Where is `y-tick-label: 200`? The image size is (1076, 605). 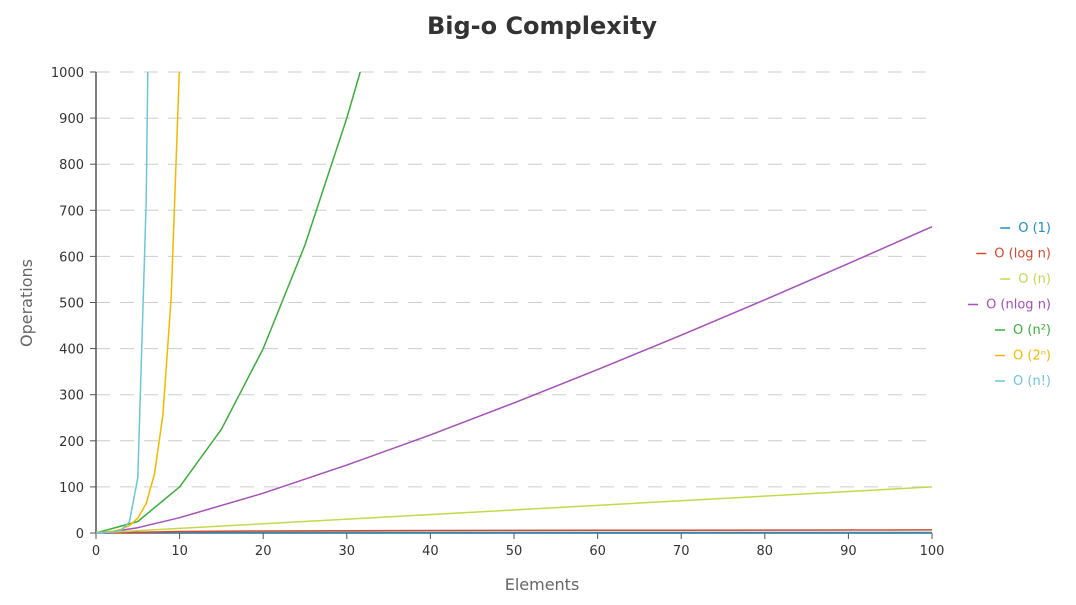
y-tick-label: 200 is located at coordinates (71, 442).